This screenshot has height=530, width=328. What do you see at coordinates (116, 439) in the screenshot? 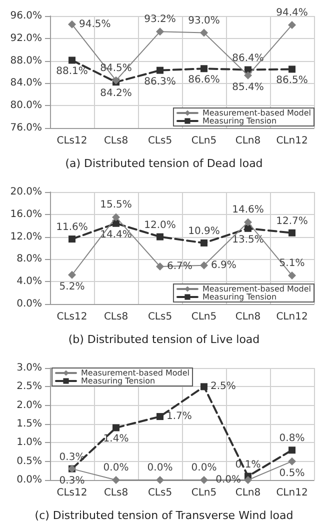
I see `data-label: 1.4%` at bounding box center [116, 439].